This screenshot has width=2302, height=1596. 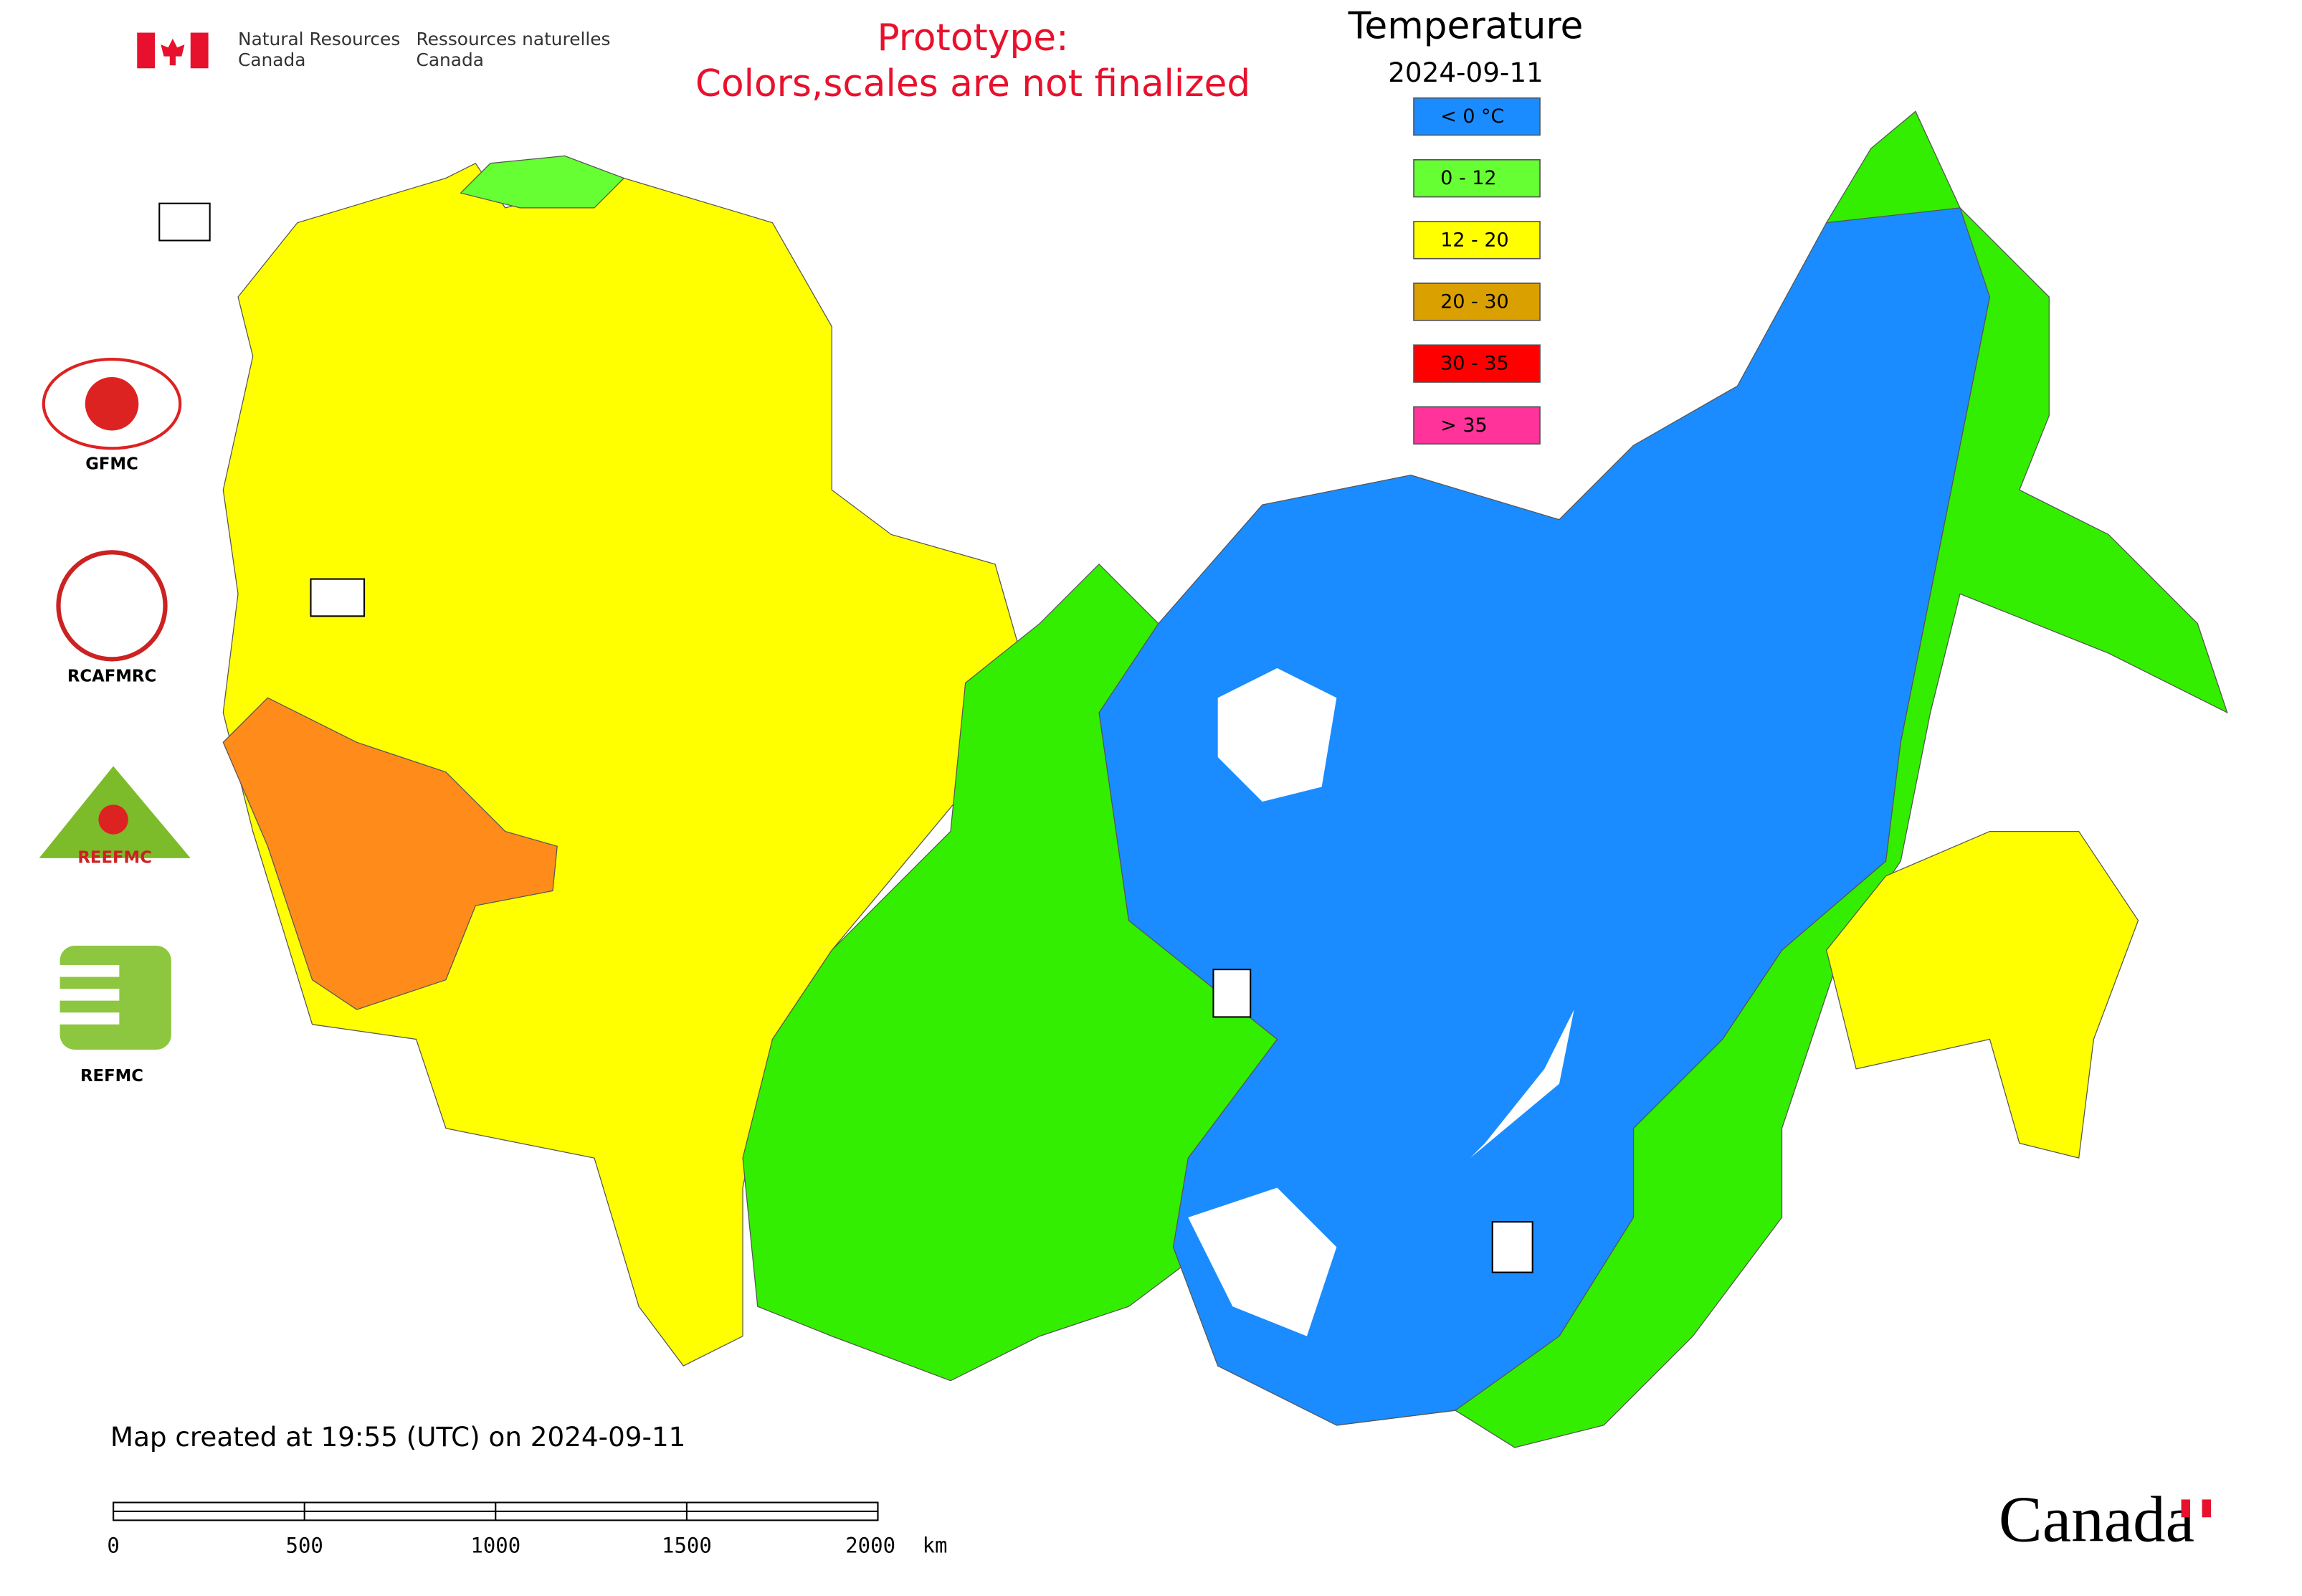 What do you see at coordinates (1463, 425) in the screenshot?
I see `legend-label: > 35` at bounding box center [1463, 425].